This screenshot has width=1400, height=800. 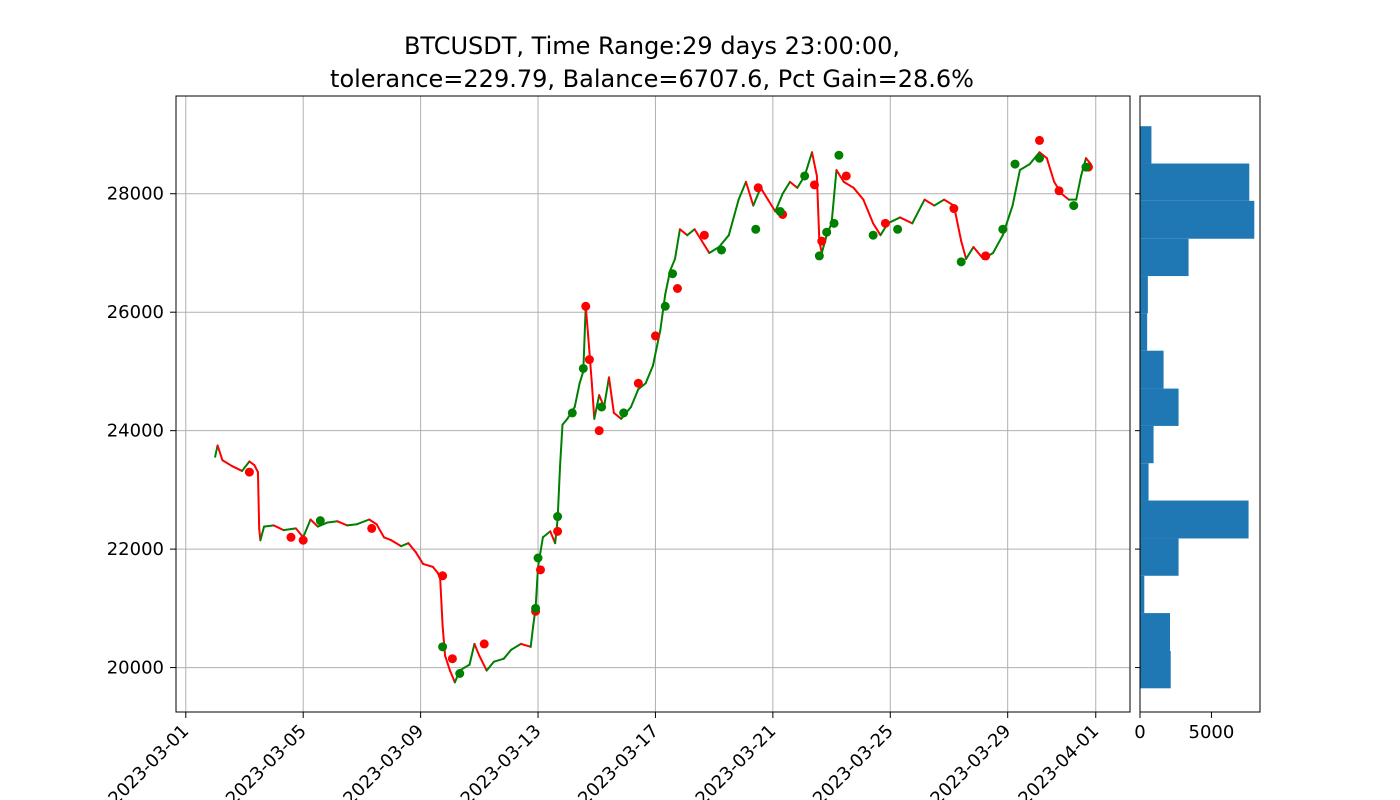 I want to click on y-tick-label: 24000, so click(x=135, y=431).